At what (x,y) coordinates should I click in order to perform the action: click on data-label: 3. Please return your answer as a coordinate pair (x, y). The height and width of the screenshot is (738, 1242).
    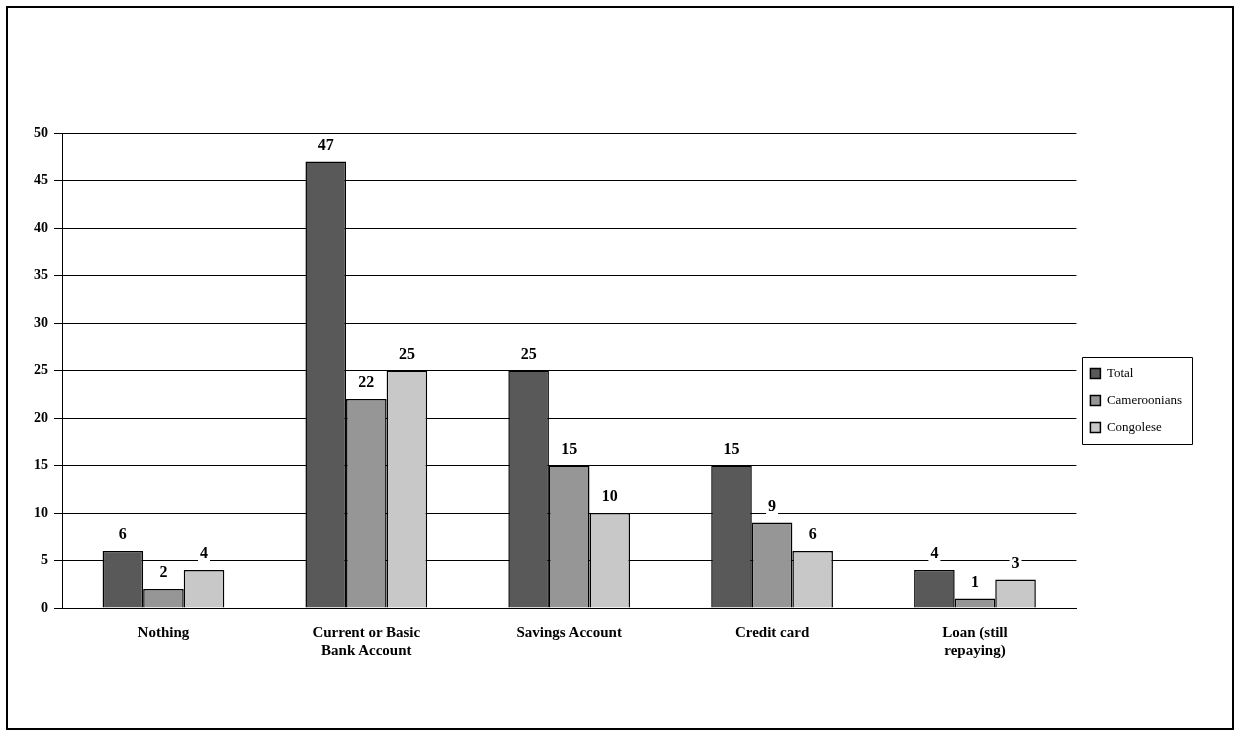
    Looking at the image, I should click on (1015, 562).